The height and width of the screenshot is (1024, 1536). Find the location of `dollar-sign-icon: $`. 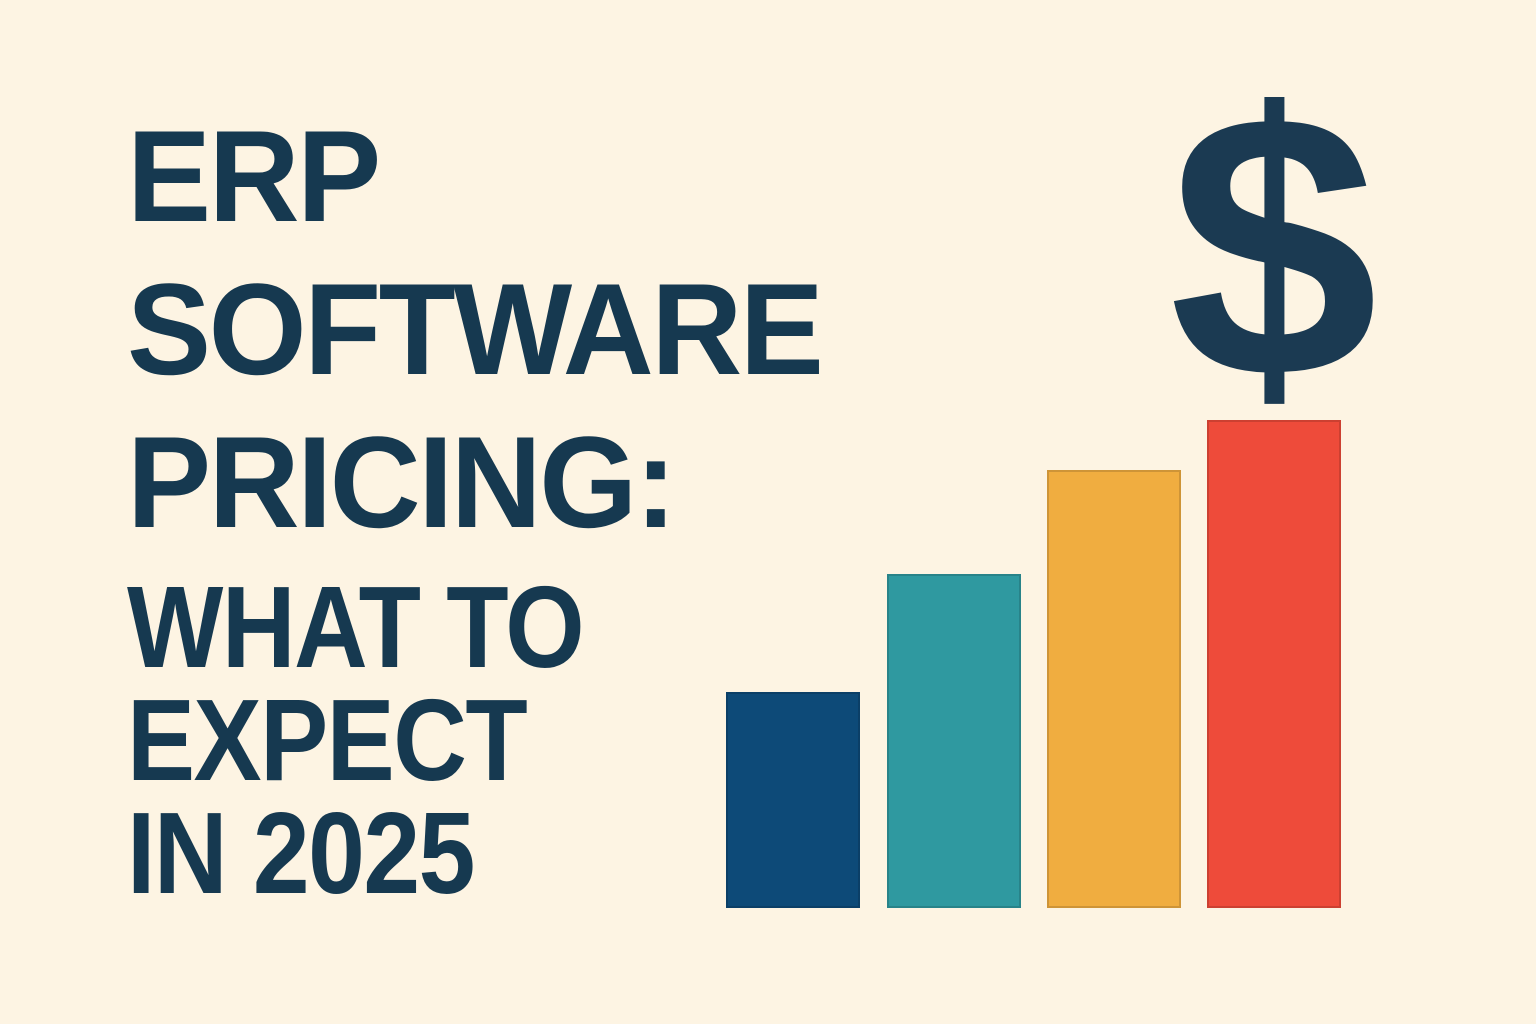

dollar-sign-icon: $ is located at coordinates (1273, 246).